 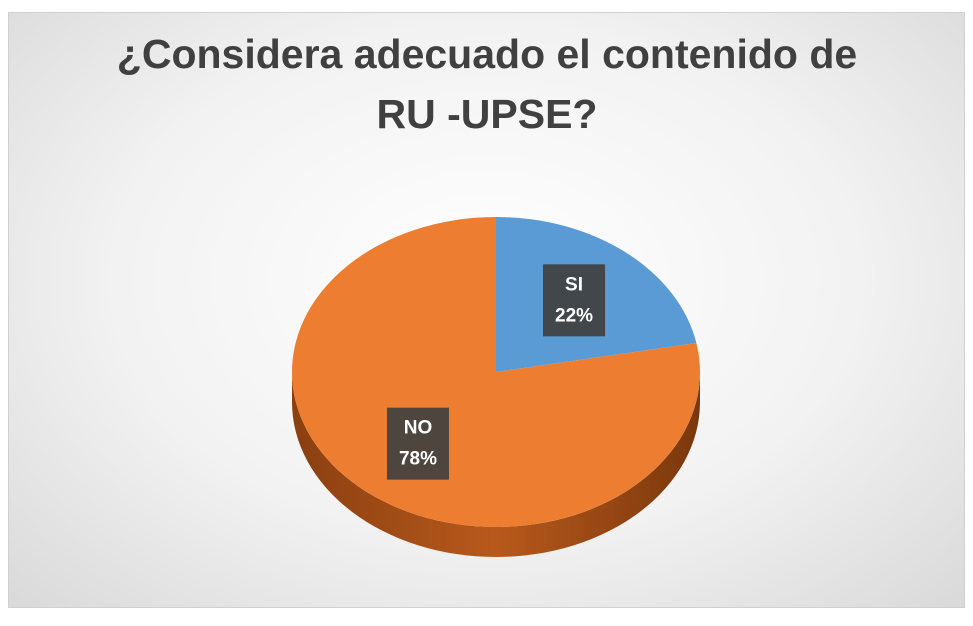 I want to click on data-label-value: 78%, so click(x=418, y=459).